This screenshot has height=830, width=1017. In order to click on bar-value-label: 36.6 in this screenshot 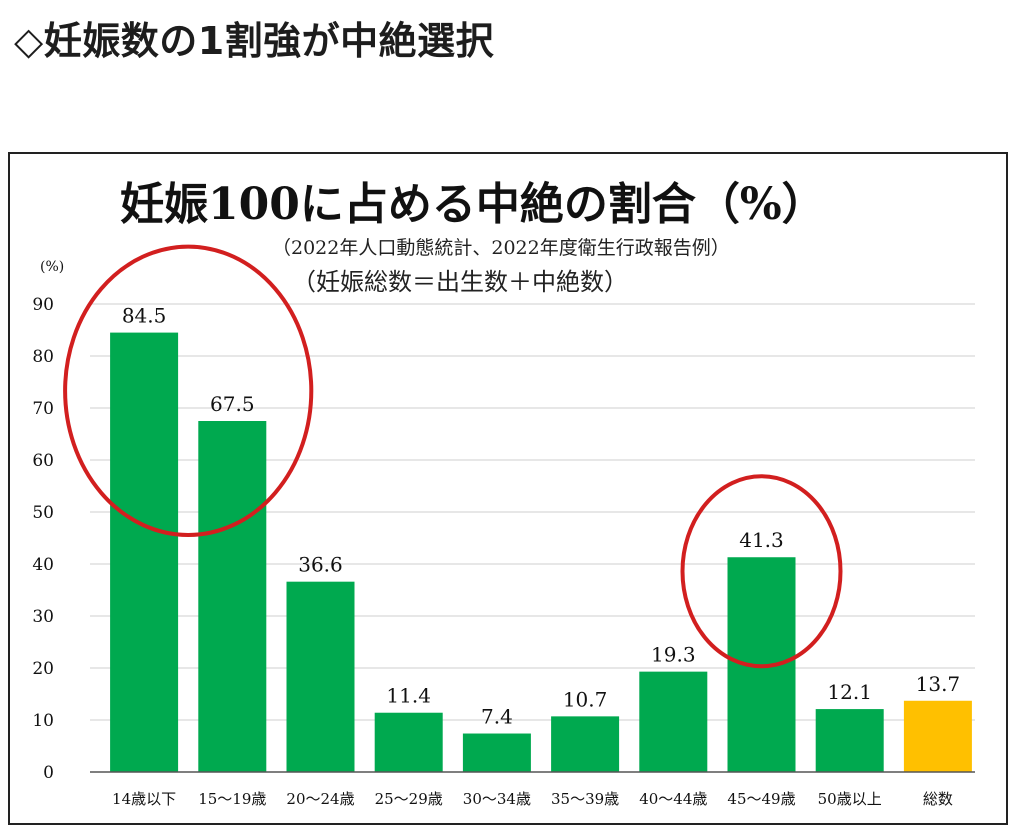, I will do `click(320, 565)`.